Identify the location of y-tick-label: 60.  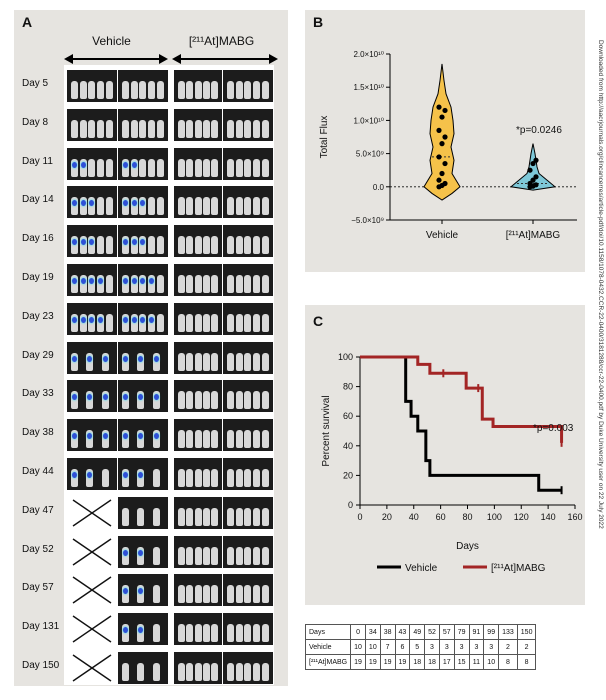
(348, 416).